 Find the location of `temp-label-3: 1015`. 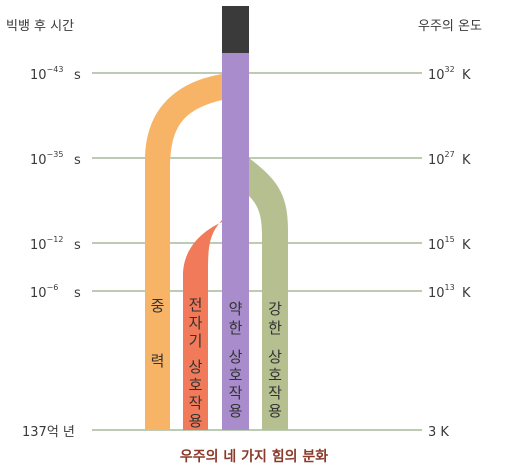

temp-label-3: 1015 is located at coordinates (441, 244).